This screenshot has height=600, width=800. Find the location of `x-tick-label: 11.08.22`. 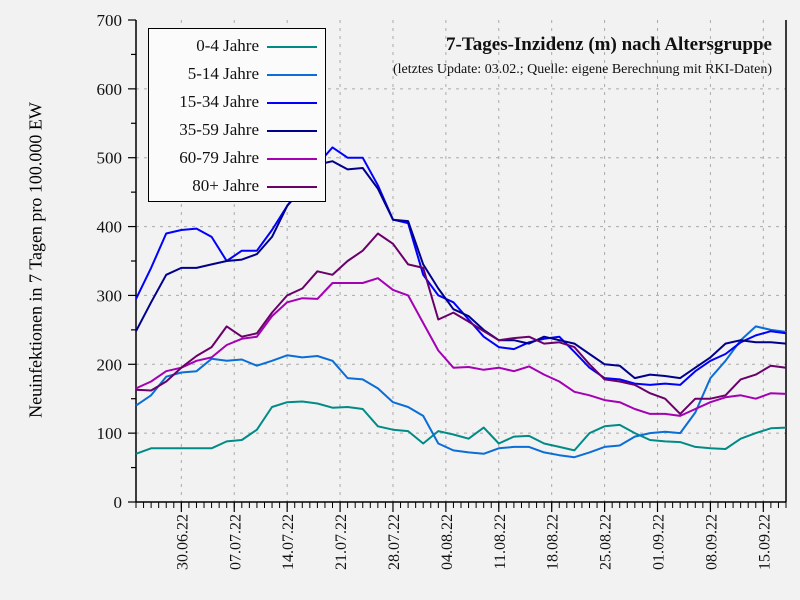

x-tick-label: 11.08.22 is located at coordinates (500, 541).